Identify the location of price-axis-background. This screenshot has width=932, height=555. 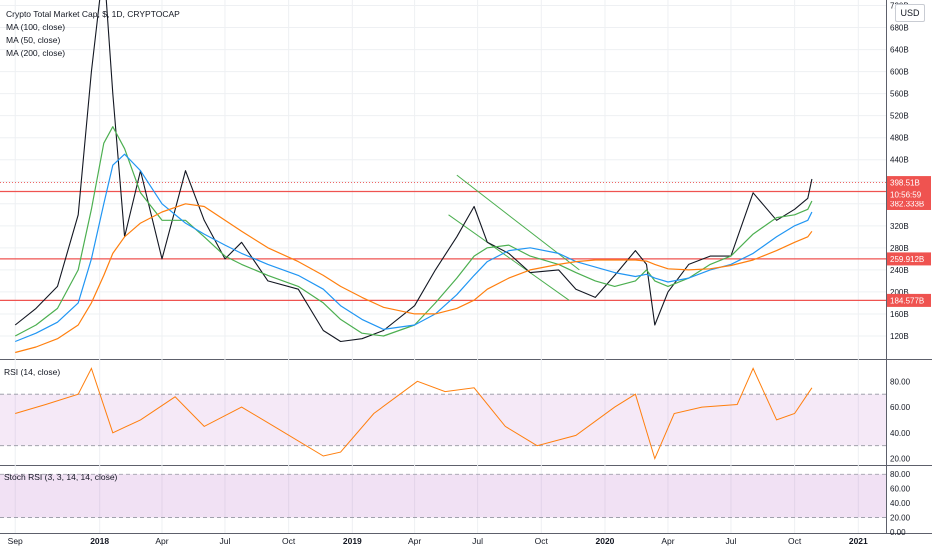
(909, 275).